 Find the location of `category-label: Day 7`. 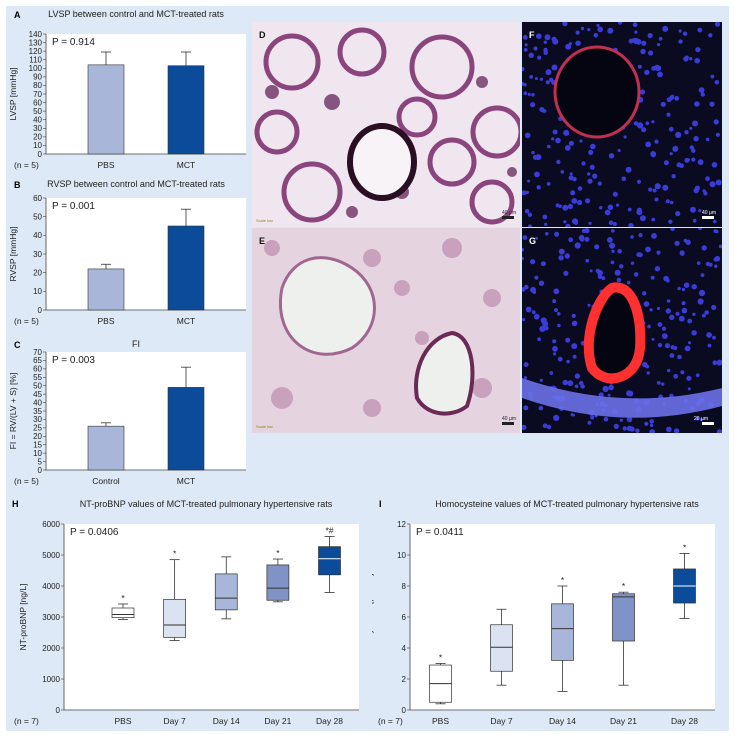

category-label: Day 7 is located at coordinates (501, 721).